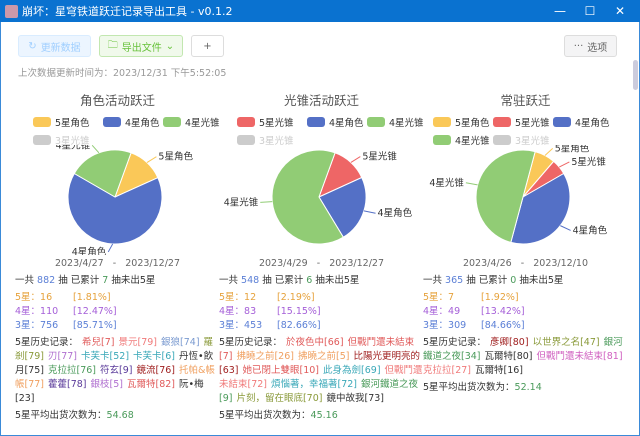 The height and width of the screenshot is (436, 640). I want to click on history-item: 但戰鬥還未結束[72], so click(321, 377).